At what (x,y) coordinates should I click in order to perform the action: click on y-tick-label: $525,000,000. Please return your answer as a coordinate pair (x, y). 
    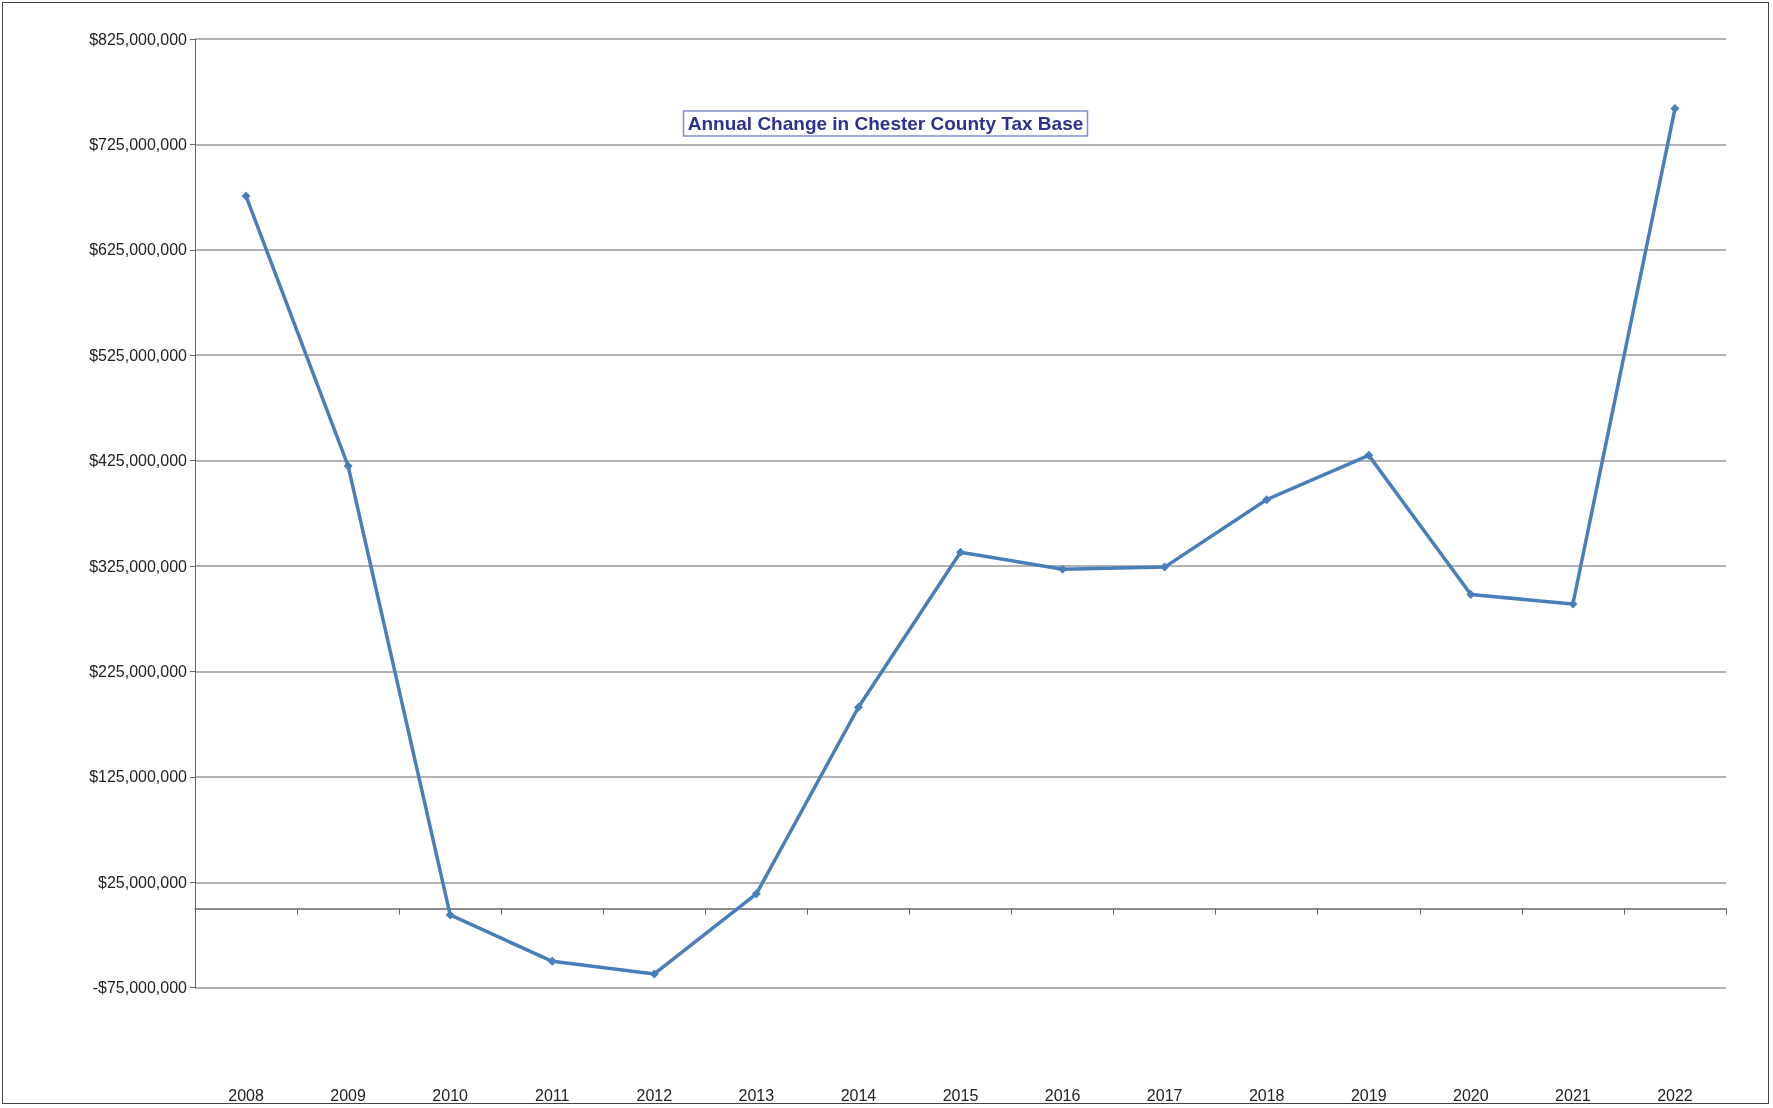
    Looking at the image, I should click on (138, 355).